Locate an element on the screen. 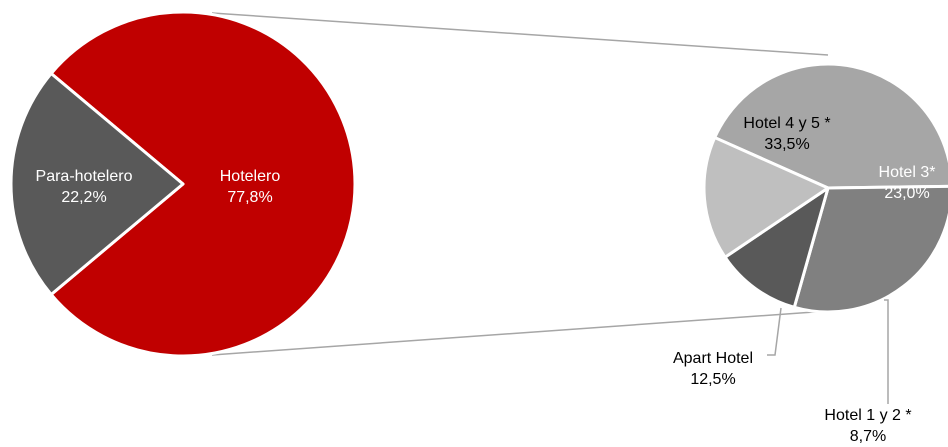 The height and width of the screenshot is (447, 948). slice-name-hotel-3: Hotel 3* is located at coordinates (907, 172).